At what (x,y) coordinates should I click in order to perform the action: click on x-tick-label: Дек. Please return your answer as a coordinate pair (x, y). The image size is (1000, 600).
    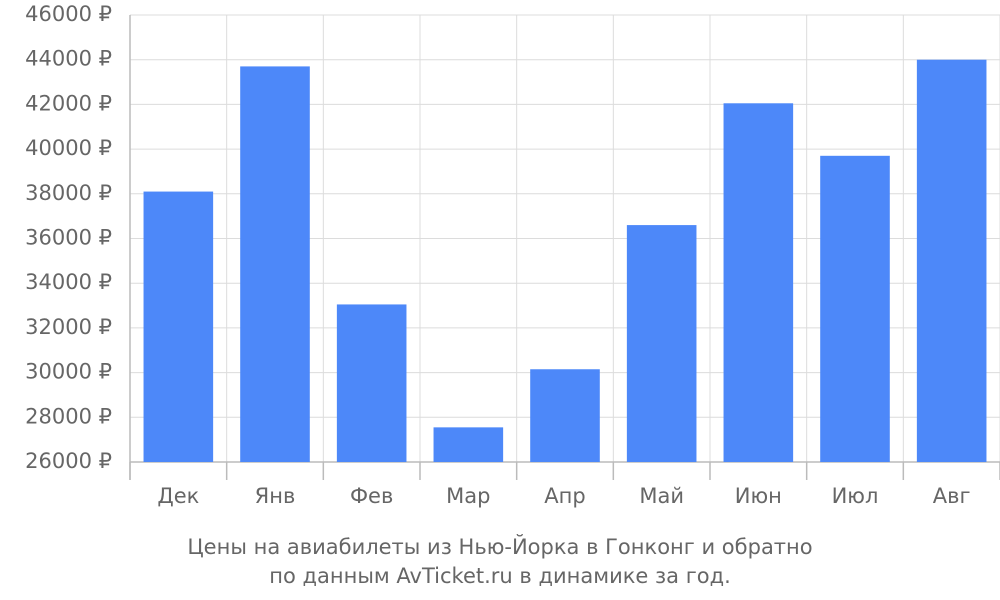
    Looking at the image, I should click on (178, 496).